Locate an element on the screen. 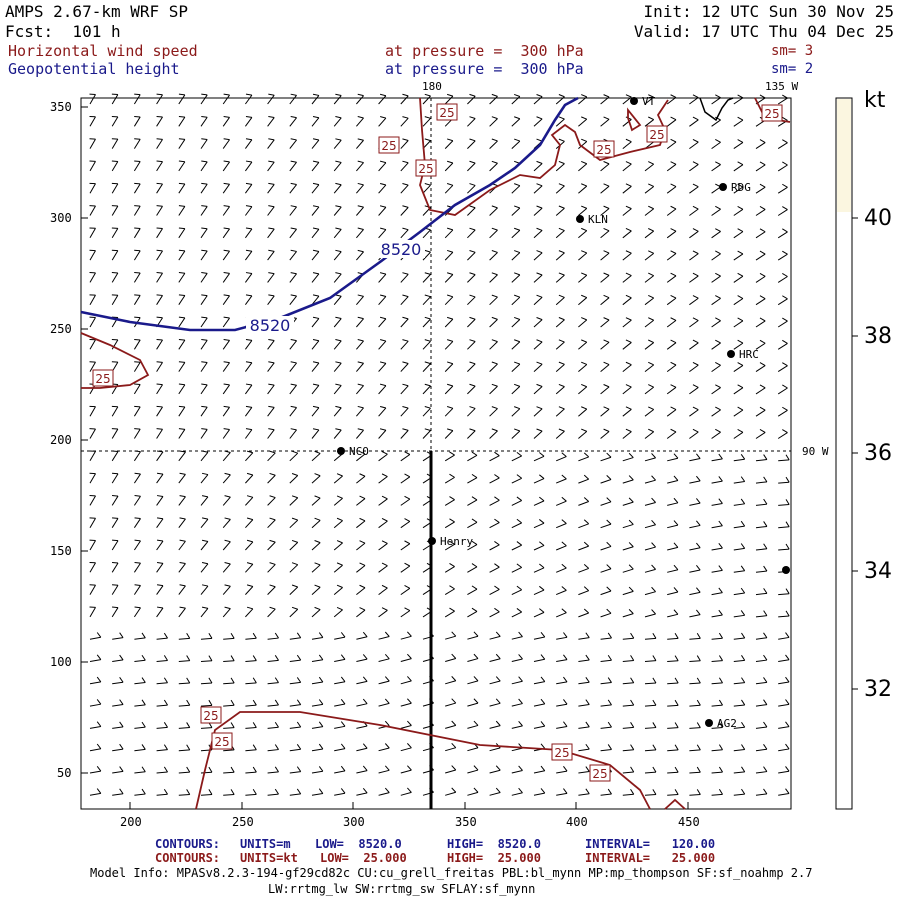  meridian-label-135w: 135 W is located at coordinates (782, 86).